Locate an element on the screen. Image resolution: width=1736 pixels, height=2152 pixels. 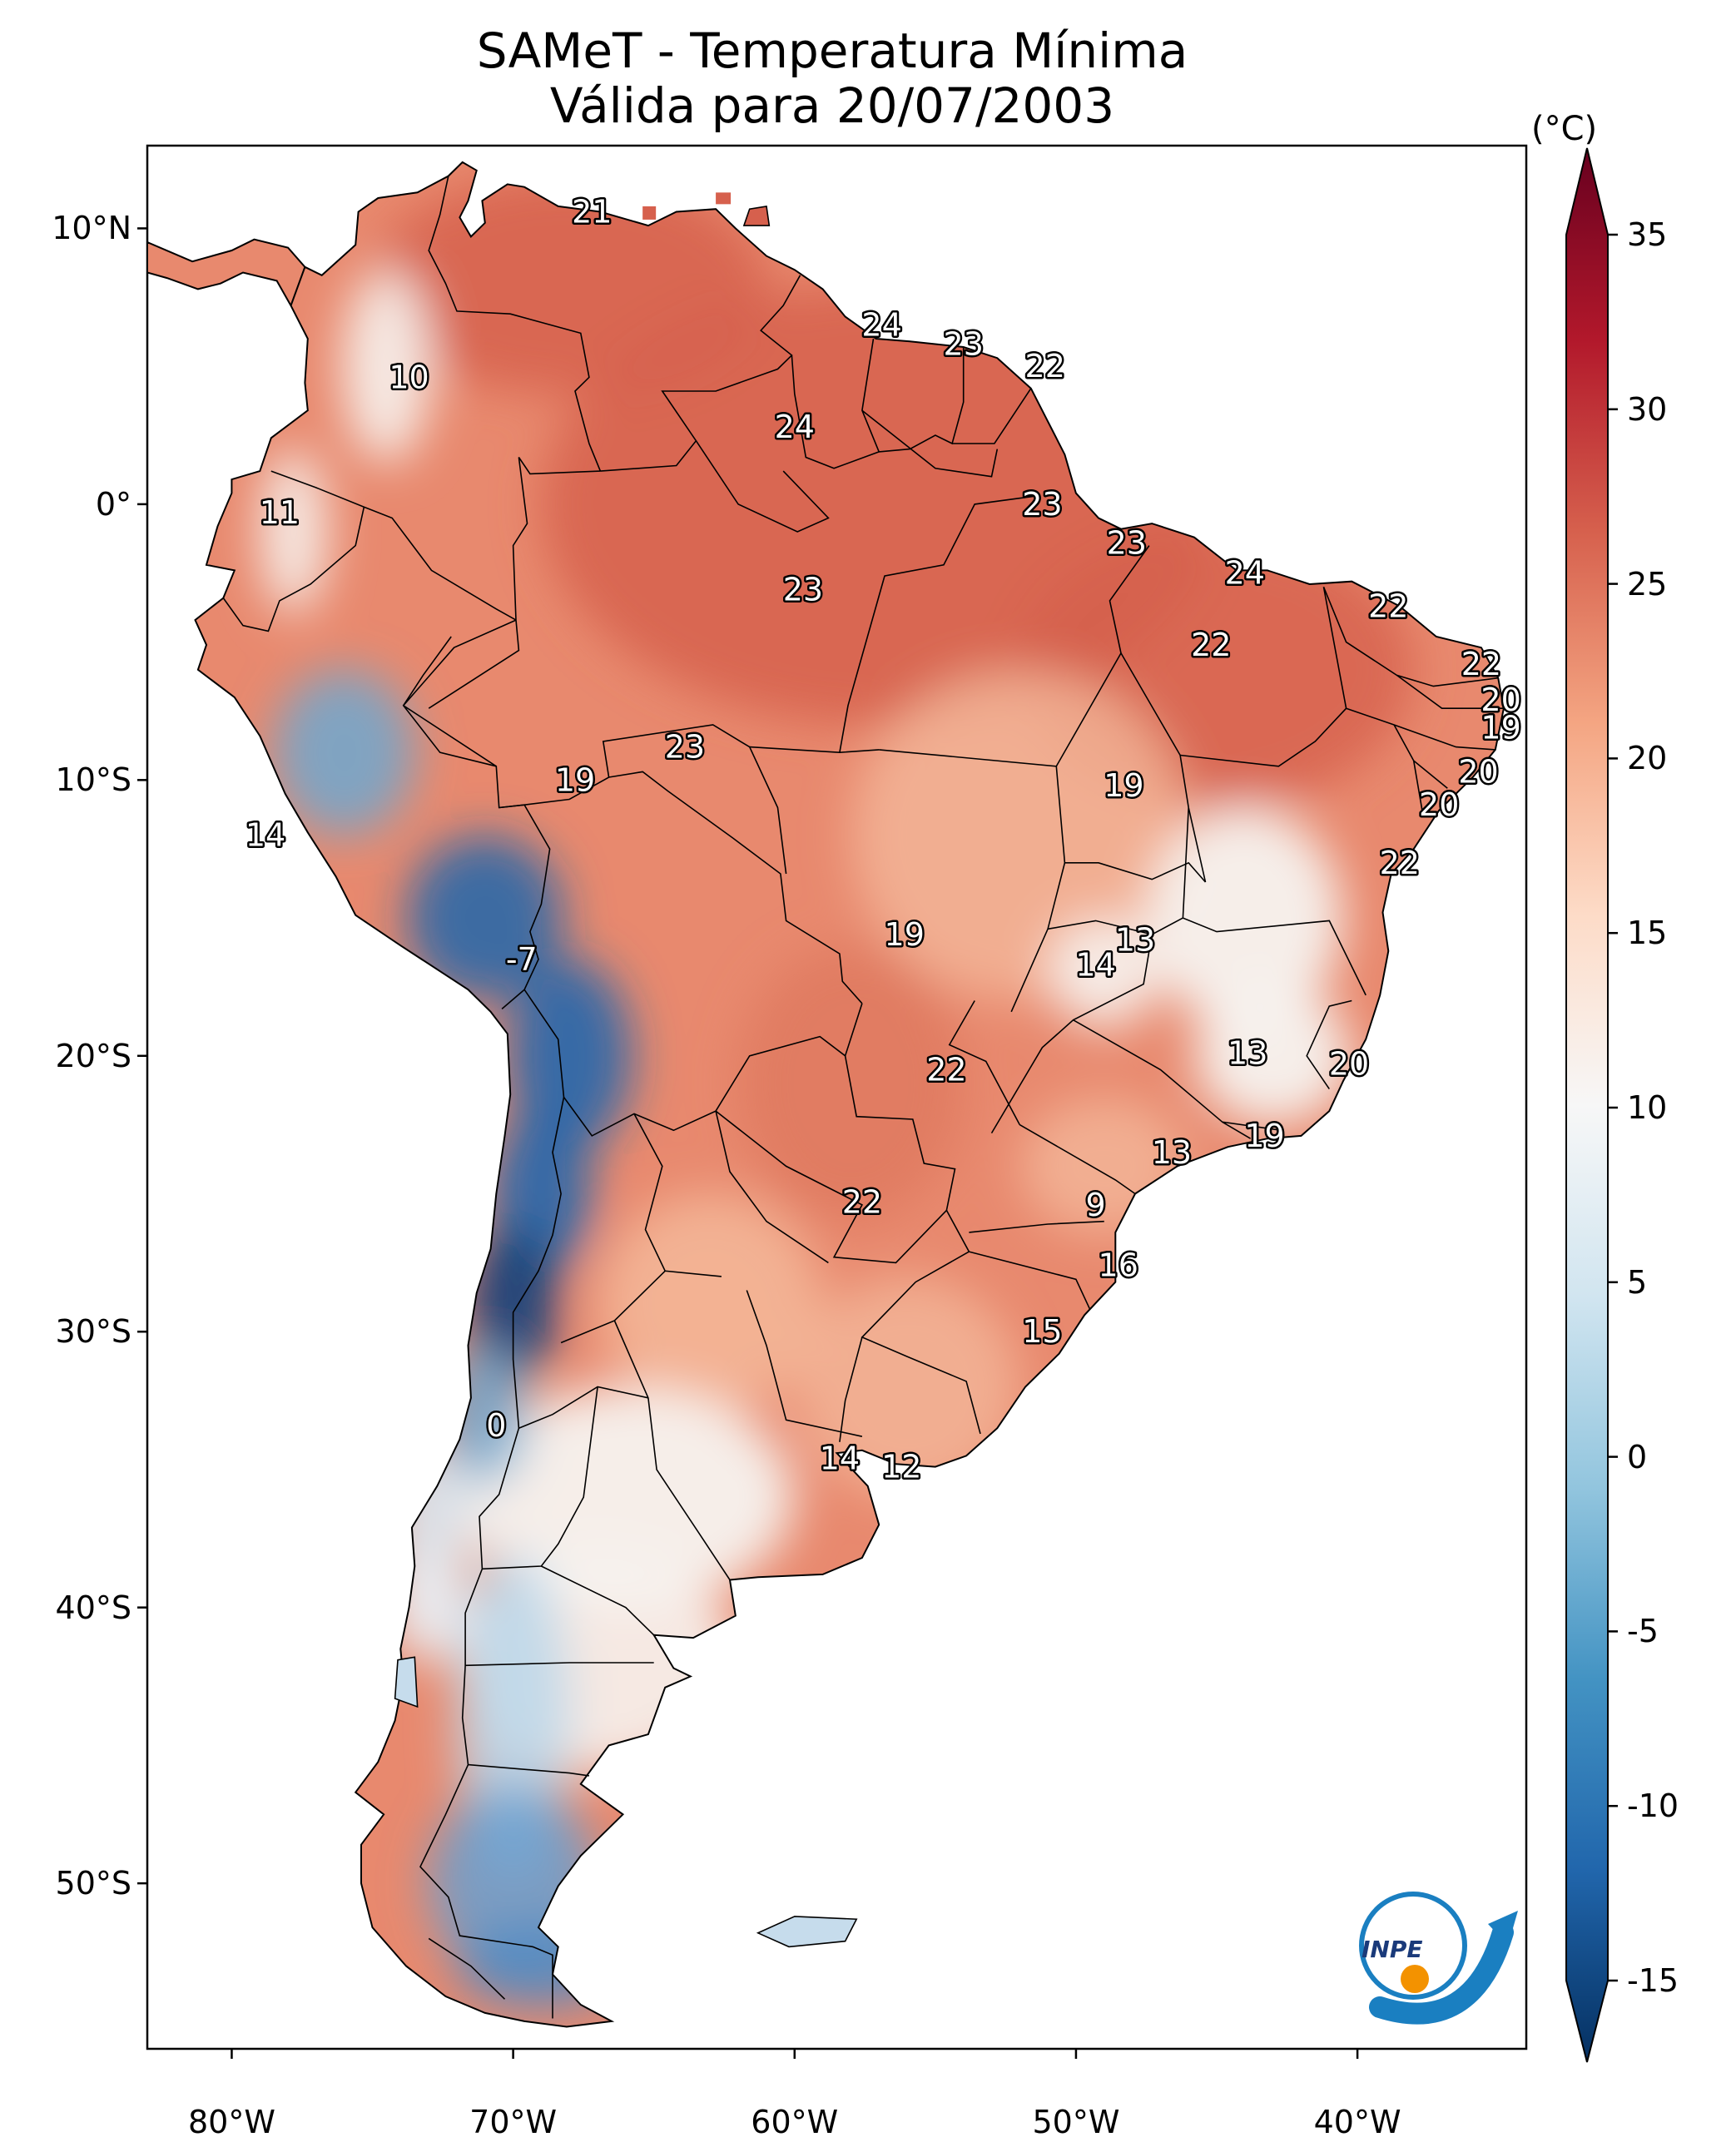
lon-tick-label: 50°W is located at coordinates (1076, 2122).